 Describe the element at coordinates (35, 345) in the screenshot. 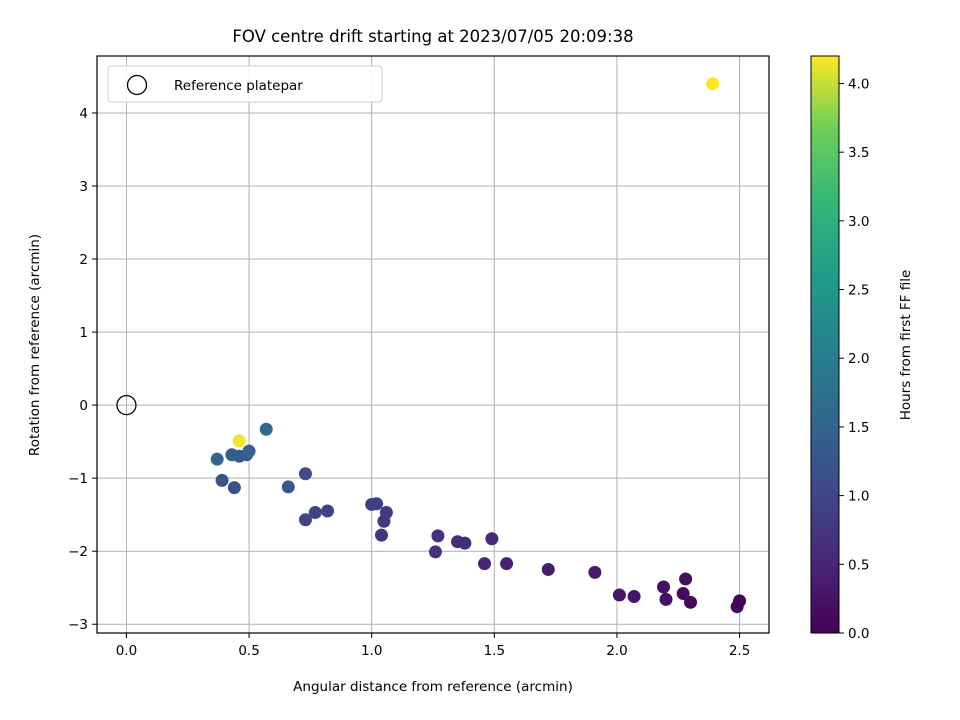

I see `y-axis-title: Rotation from reference (arcmin)` at that location.